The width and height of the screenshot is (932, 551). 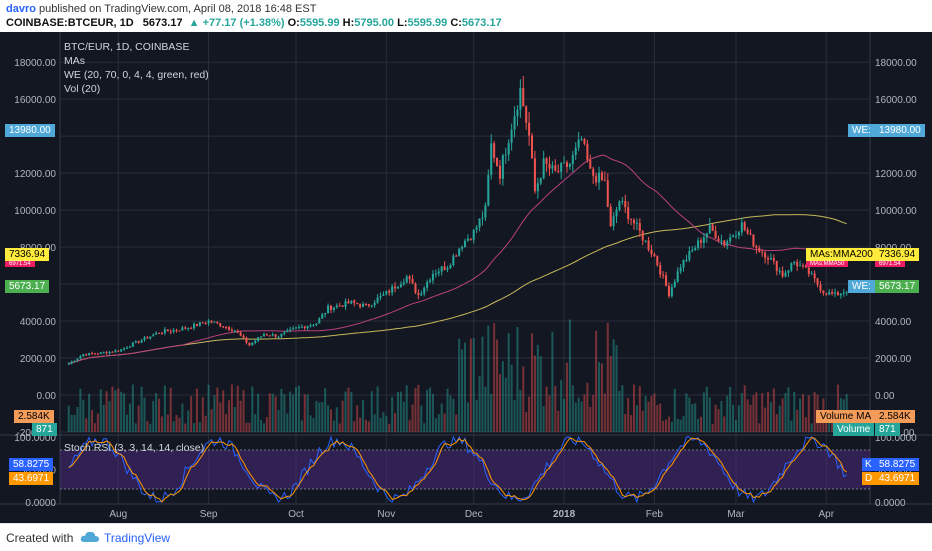 What do you see at coordinates (868, 464) in the screenshot?
I see `k-tag: K` at bounding box center [868, 464].